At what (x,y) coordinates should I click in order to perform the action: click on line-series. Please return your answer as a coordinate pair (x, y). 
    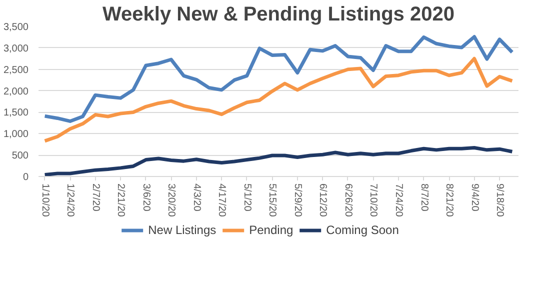
    Looking at the image, I should click on (278, 161).